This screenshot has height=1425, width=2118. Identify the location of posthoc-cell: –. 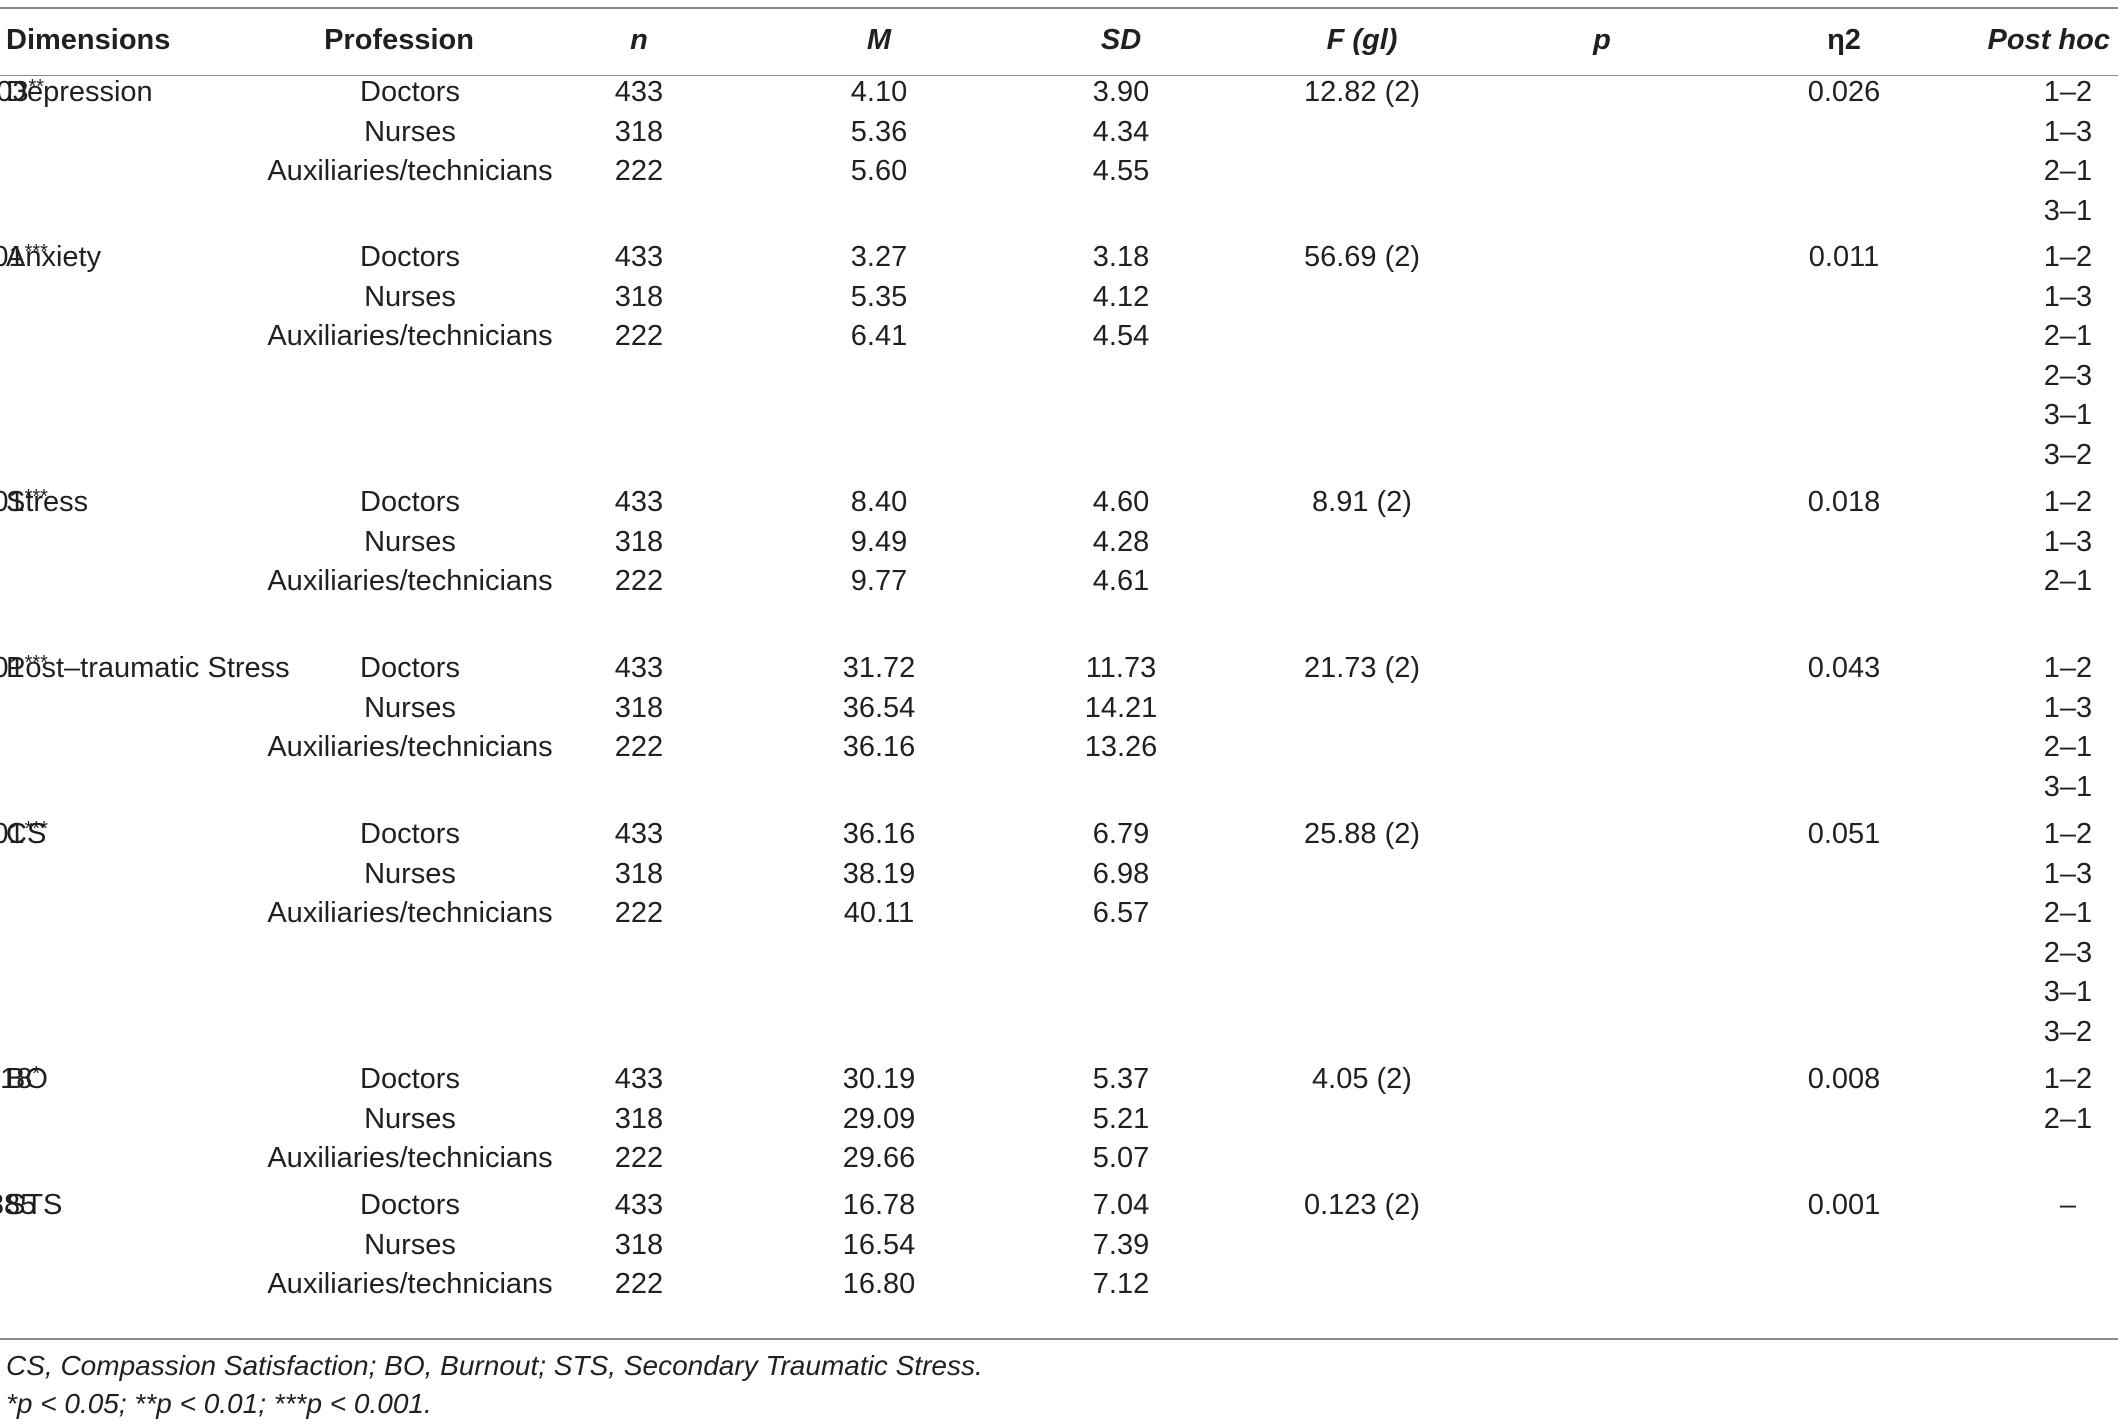
(2068, 1205).